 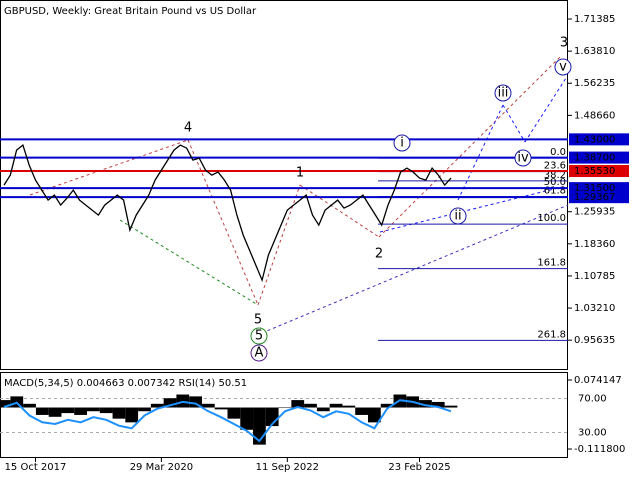 What do you see at coordinates (551, 334) in the screenshot?
I see `fib-label: 261.8` at bounding box center [551, 334].